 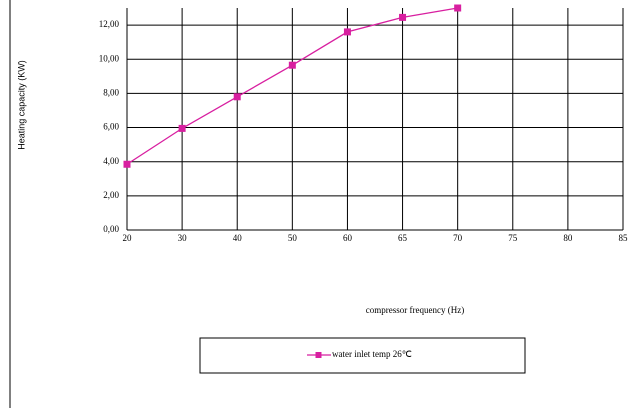 I want to click on x-tick-label: 20, so click(x=128, y=238).